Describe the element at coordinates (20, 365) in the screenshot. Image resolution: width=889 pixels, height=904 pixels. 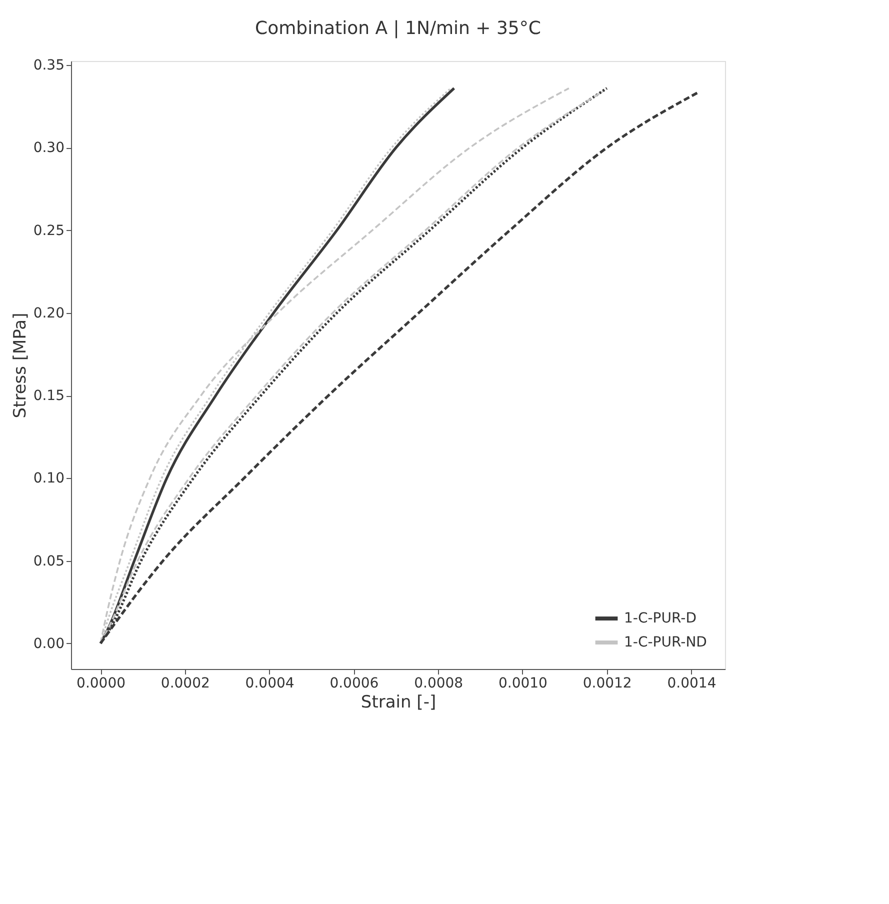
I see `y-axis-title: Stress [MPa]` at that location.